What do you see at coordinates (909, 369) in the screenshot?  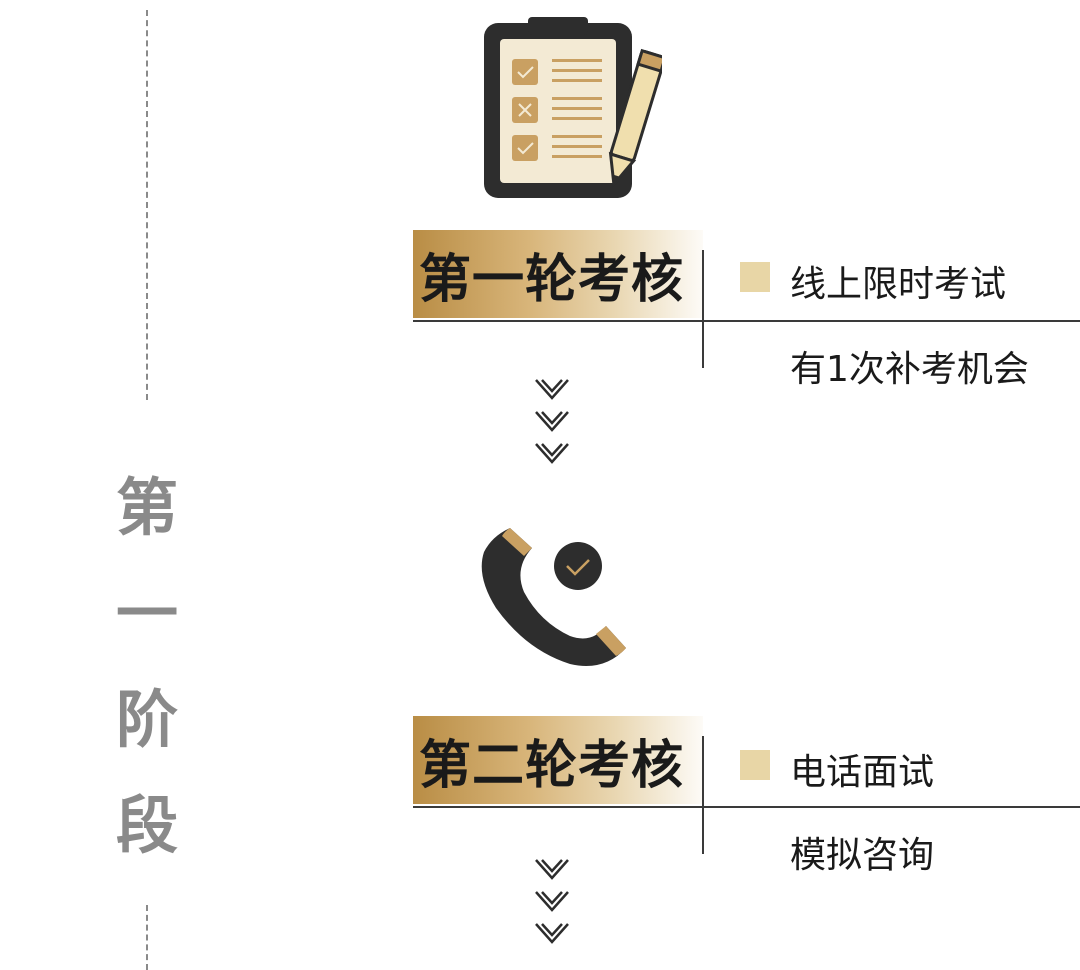 I see `round-1-item-2: 有1次补考机会` at bounding box center [909, 369].